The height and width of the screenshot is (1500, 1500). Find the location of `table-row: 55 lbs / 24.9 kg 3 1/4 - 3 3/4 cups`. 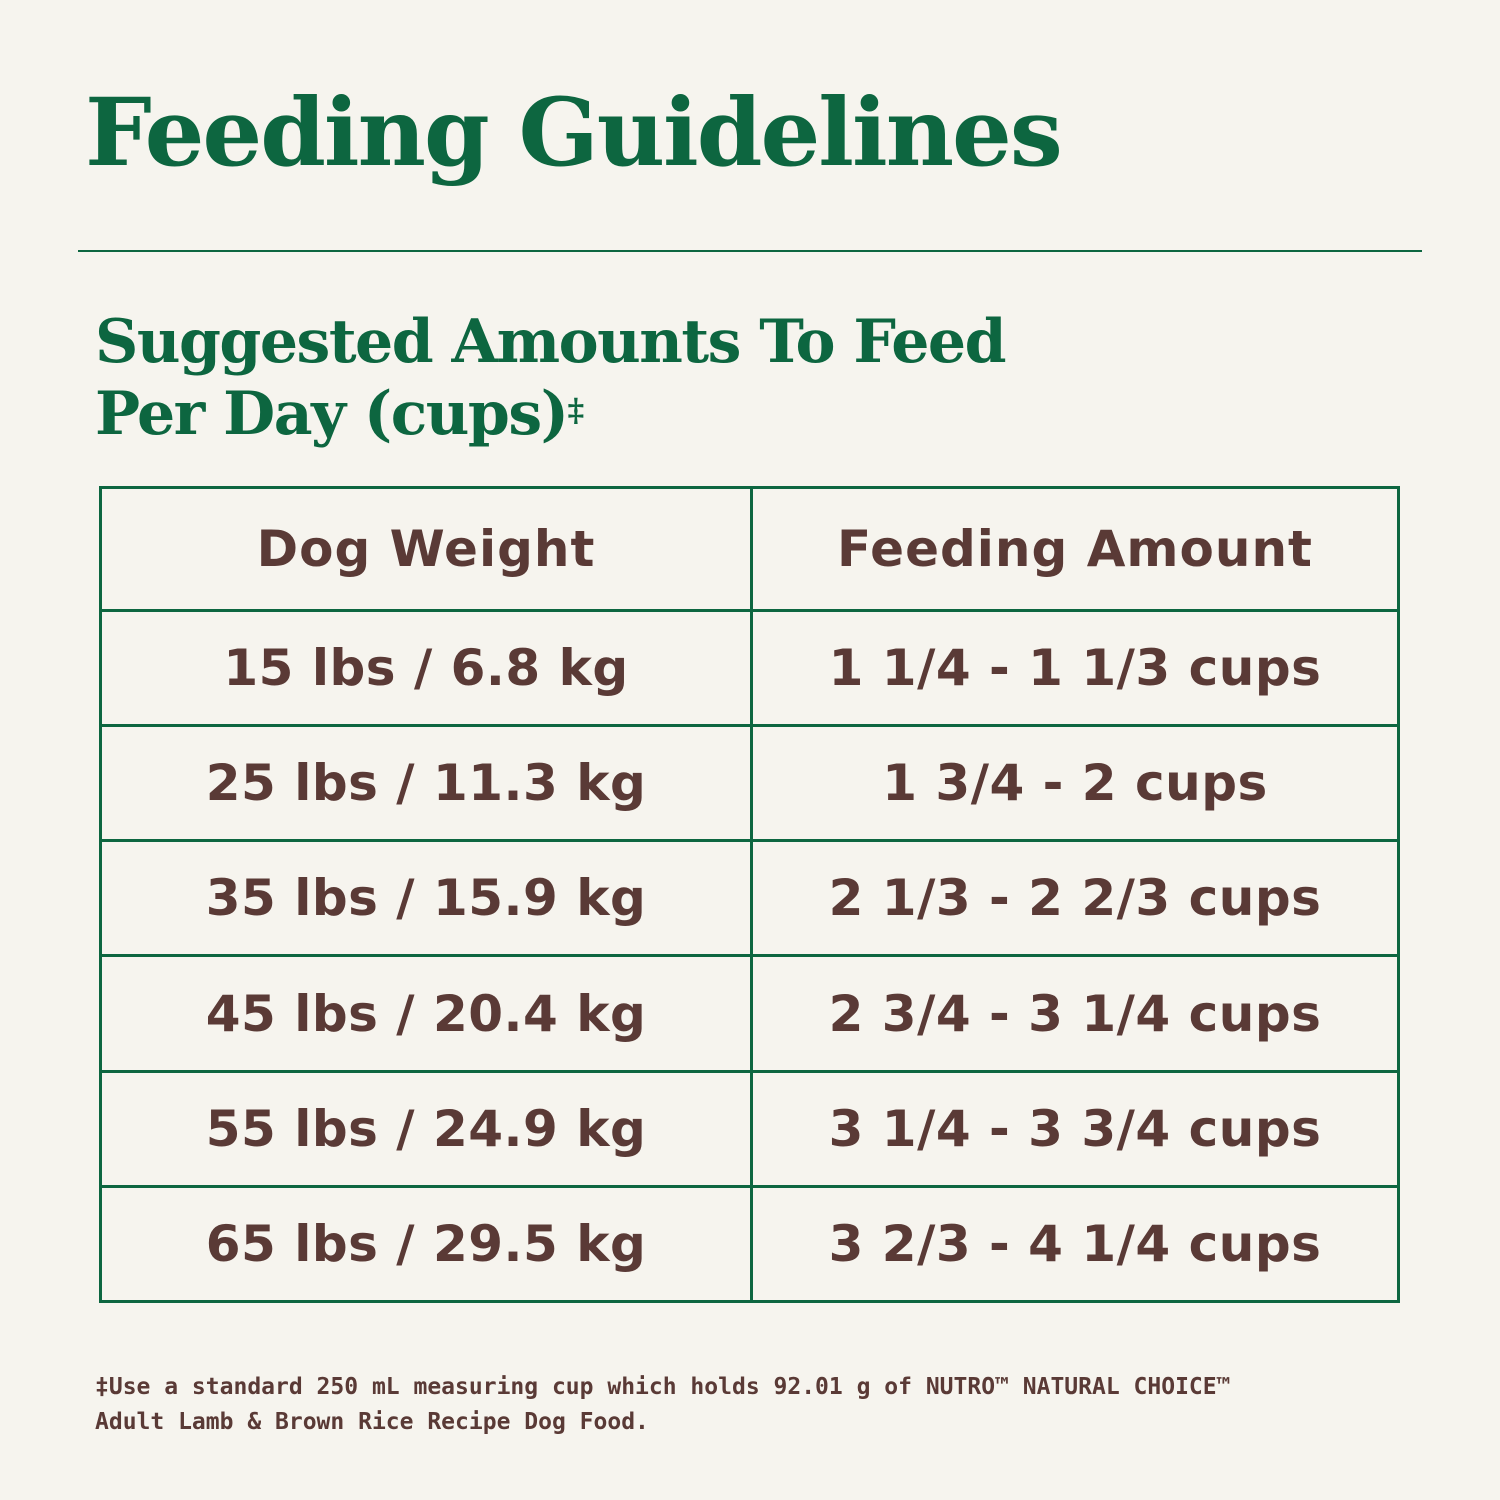

table-row: 55 lbs / 24.9 kg 3 1/4 - 3 3/4 cups is located at coordinates (749, 1128).